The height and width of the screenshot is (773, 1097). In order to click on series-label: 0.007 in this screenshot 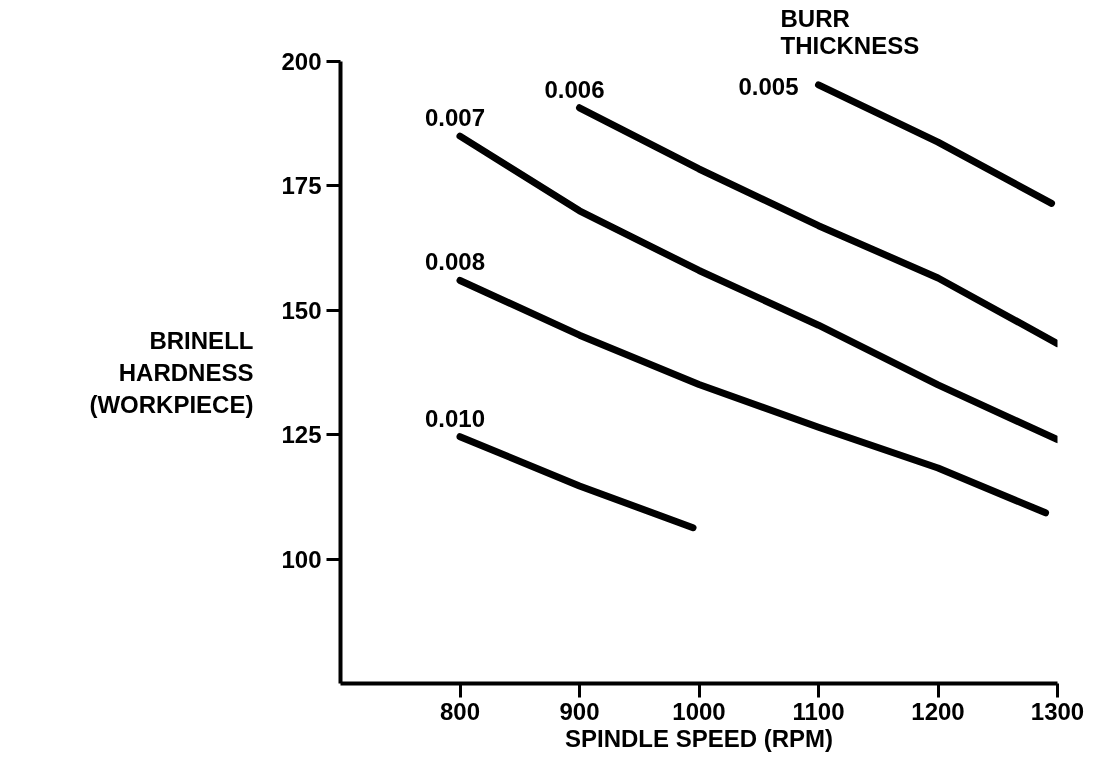, I will do `click(455, 118)`.